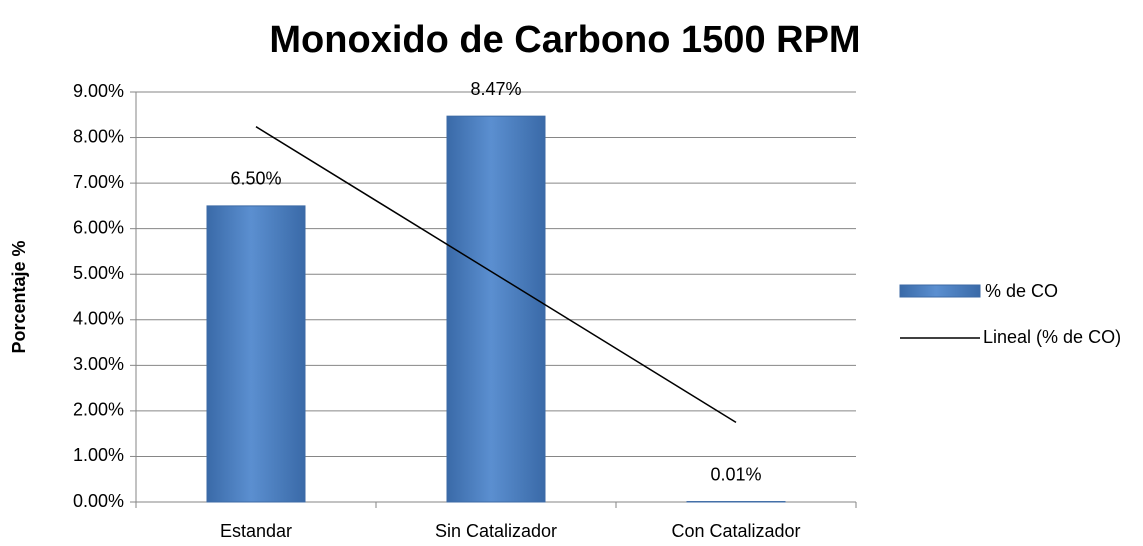 The image size is (1143, 546). Describe the element at coordinates (98, 182) in the screenshot. I see `y-tick-label: 7.00%` at that location.